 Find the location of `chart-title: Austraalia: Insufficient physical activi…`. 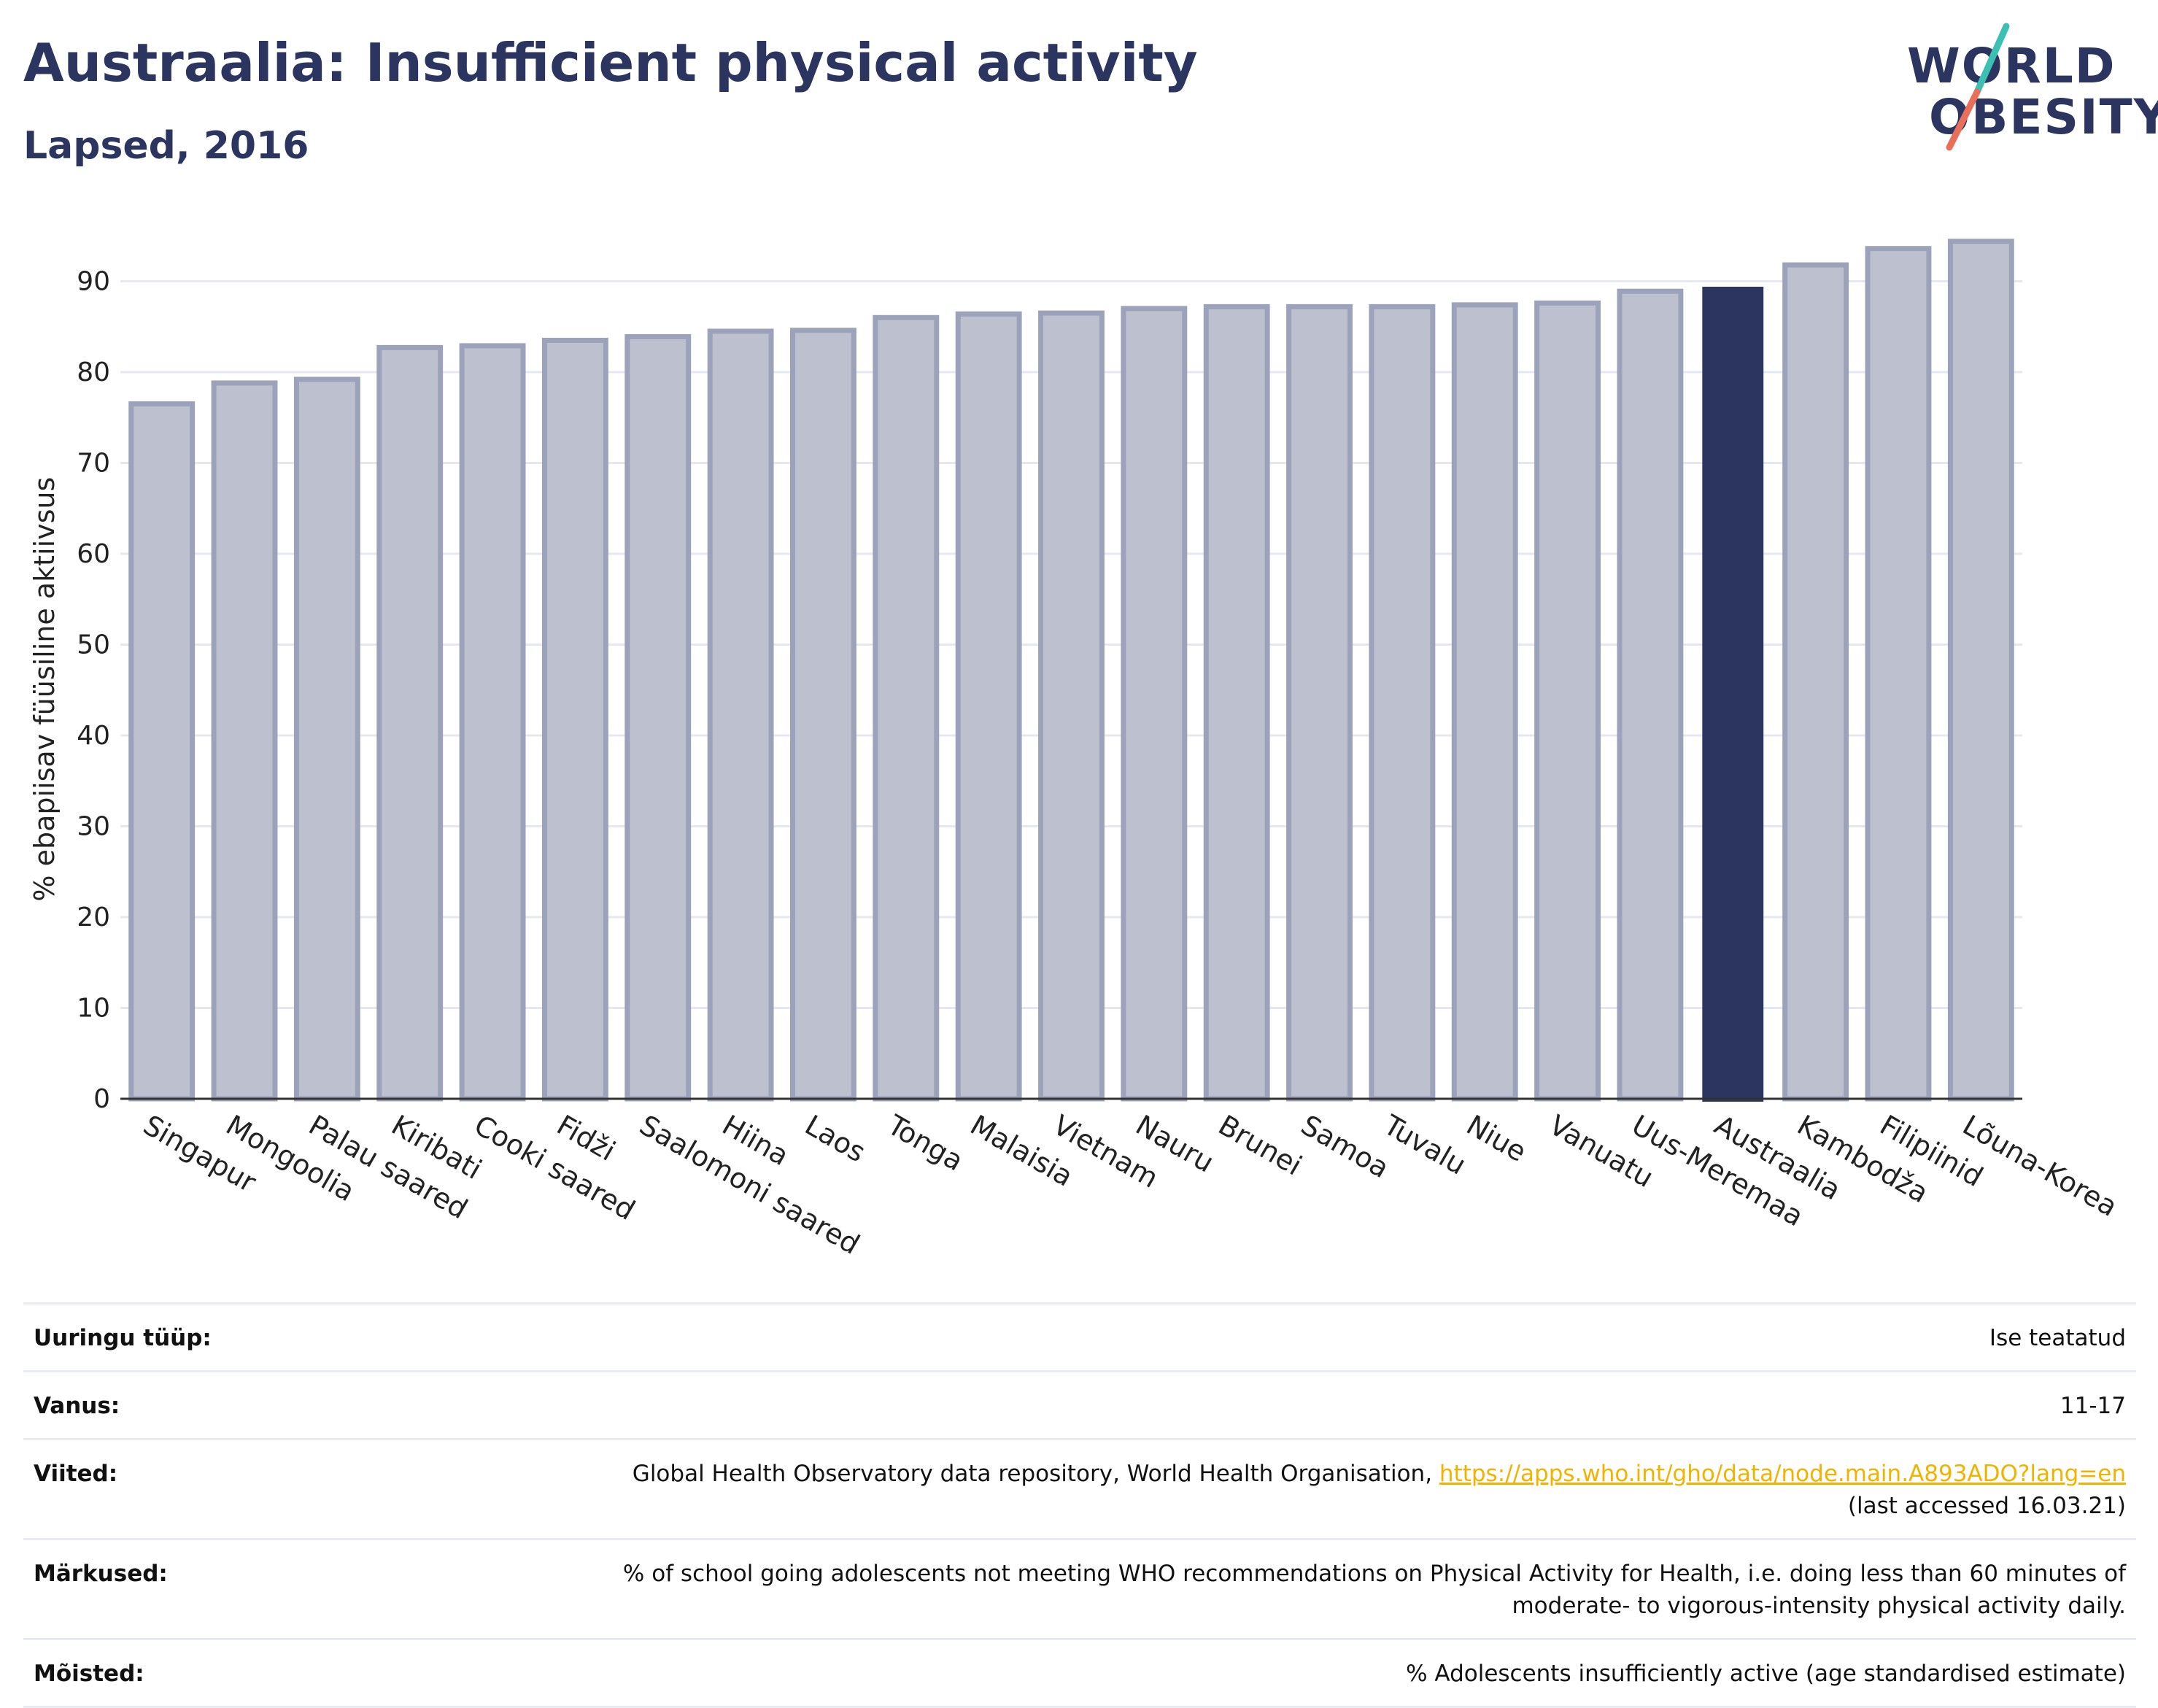

chart-title: Austraalia: Insufficient physical activi… is located at coordinates (610, 62).